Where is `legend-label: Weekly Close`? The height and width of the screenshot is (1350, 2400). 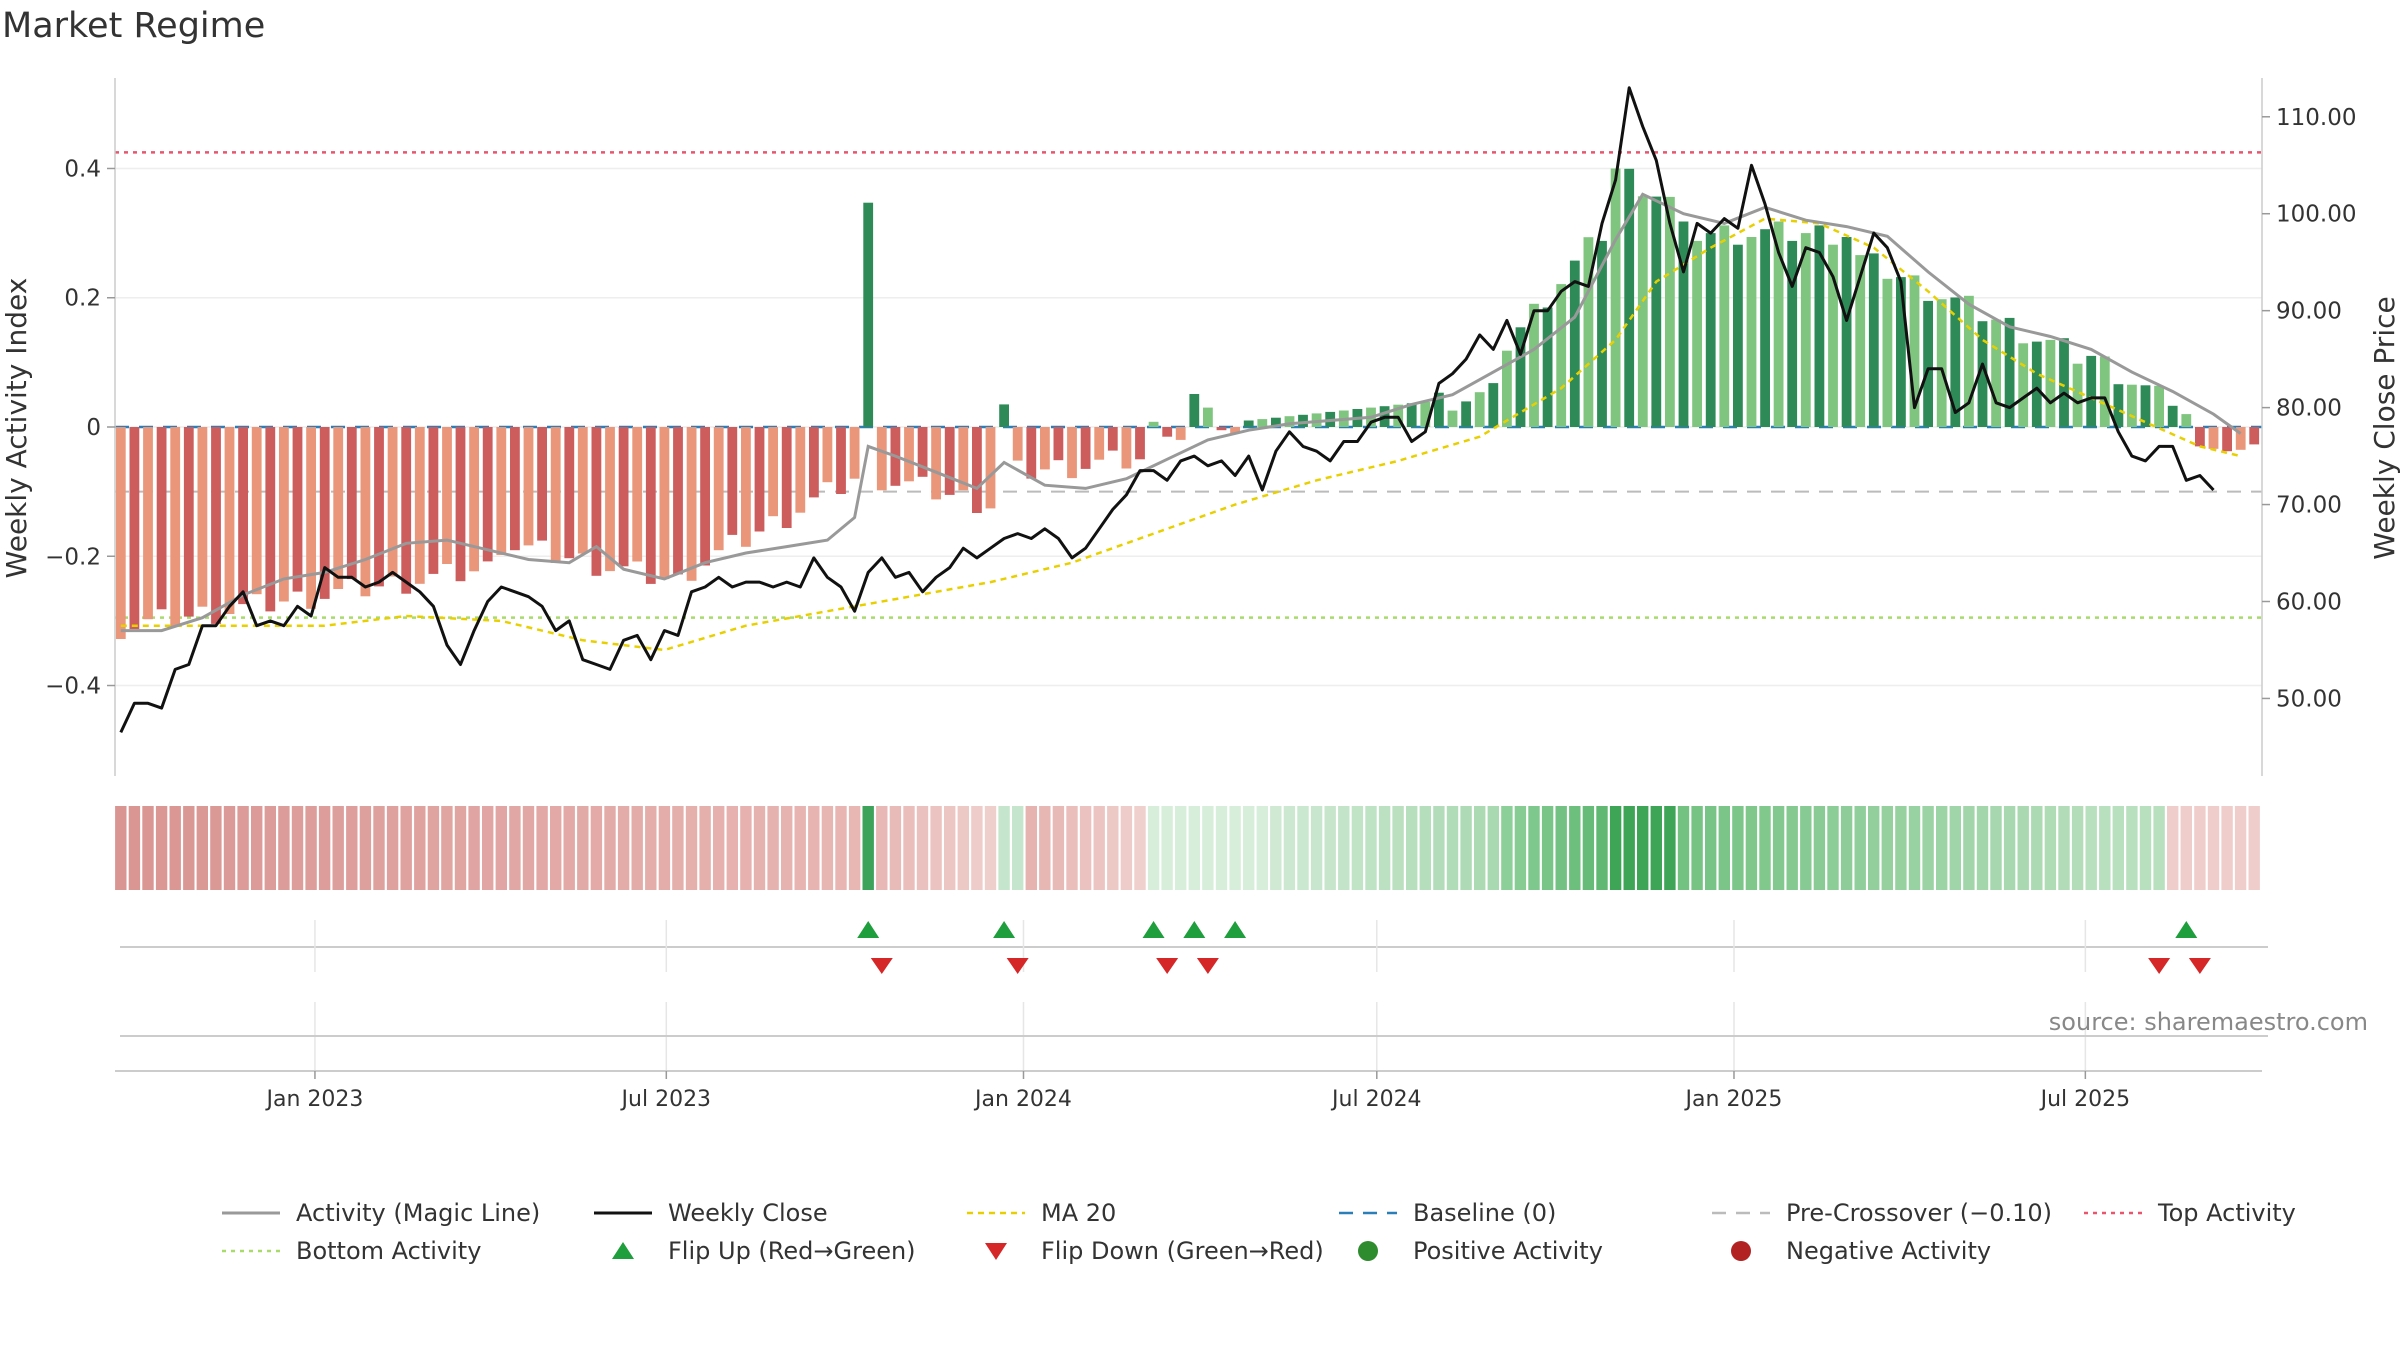 legend-label: Weekly Close is located at coordinates (748, 1213).